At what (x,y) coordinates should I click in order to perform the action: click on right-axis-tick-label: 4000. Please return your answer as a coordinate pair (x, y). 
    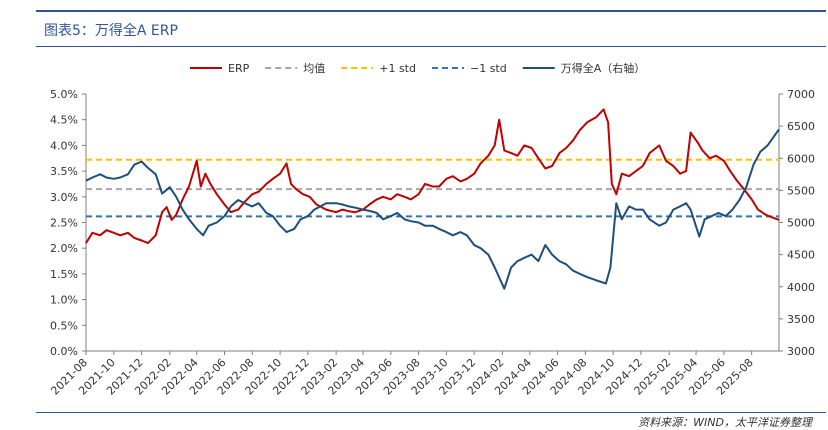
    Looking at the image, I should click on (801, 287).